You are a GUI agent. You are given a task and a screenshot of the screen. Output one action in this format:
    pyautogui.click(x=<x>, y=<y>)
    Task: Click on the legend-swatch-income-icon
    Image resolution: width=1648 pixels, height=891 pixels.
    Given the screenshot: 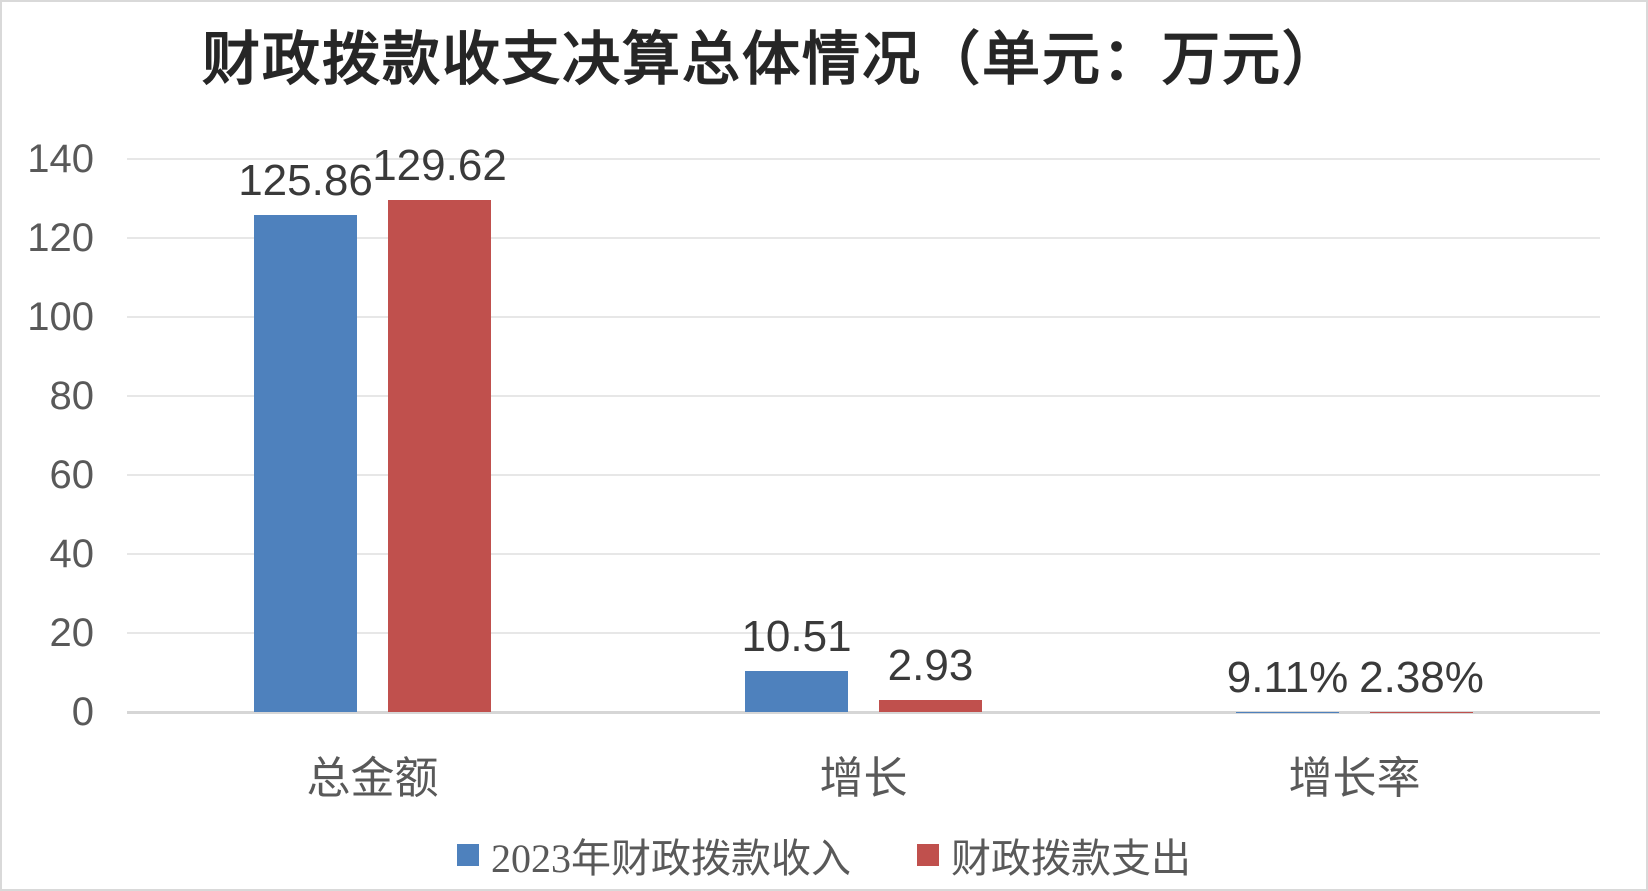 What is the action you would take?
    pyautogui.click(x=468, y=855)
    